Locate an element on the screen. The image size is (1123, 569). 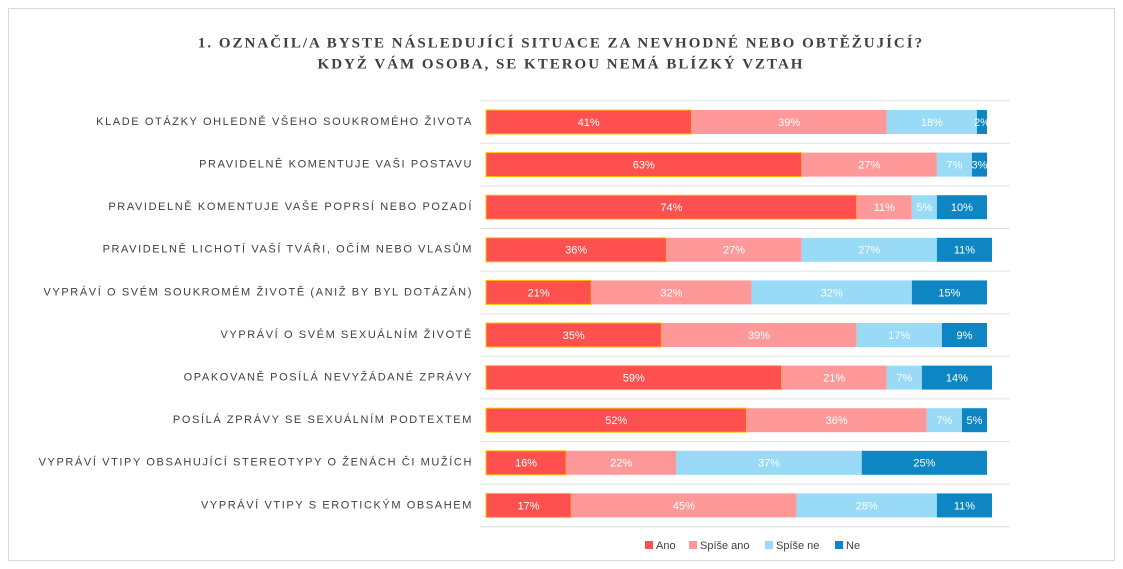
value-label: 59% is located at coordinates (634, 379).